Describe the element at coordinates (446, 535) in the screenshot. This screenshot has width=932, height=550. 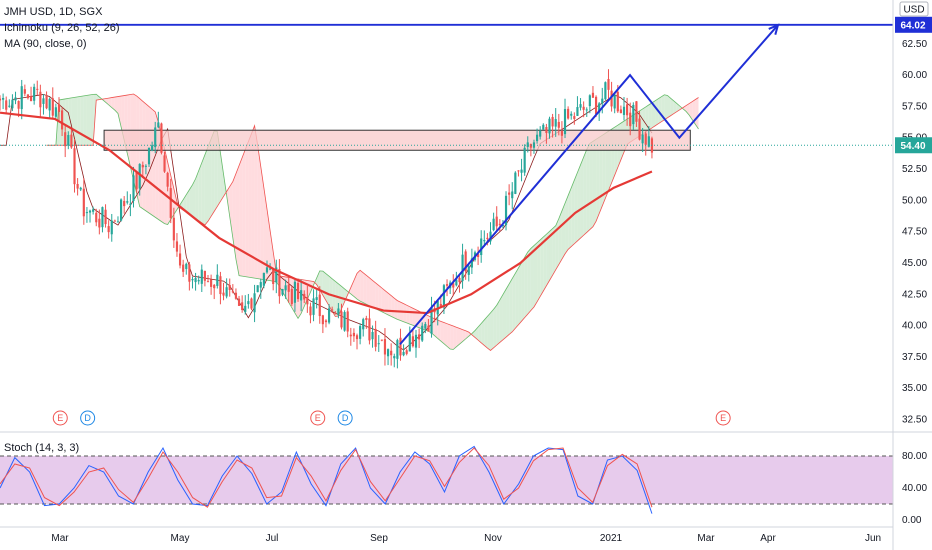
I see `time-axis: Mar May Jul Sep Nov 2021 Mar Apr Jun` at that location.